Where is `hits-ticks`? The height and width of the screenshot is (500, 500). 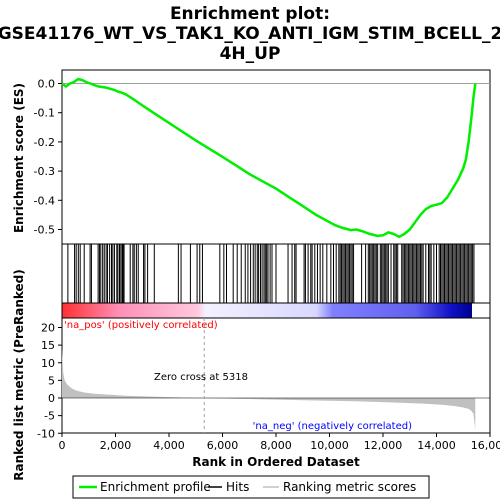
hits-ticks is located at coordinates (271, 273).